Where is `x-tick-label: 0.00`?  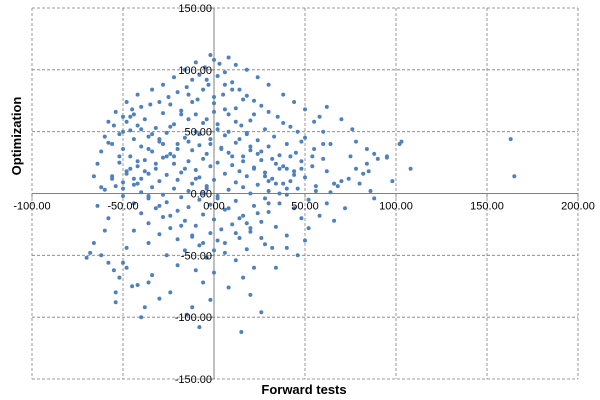
x-tick-label: 0.00 is located at coordinates (213, 207).